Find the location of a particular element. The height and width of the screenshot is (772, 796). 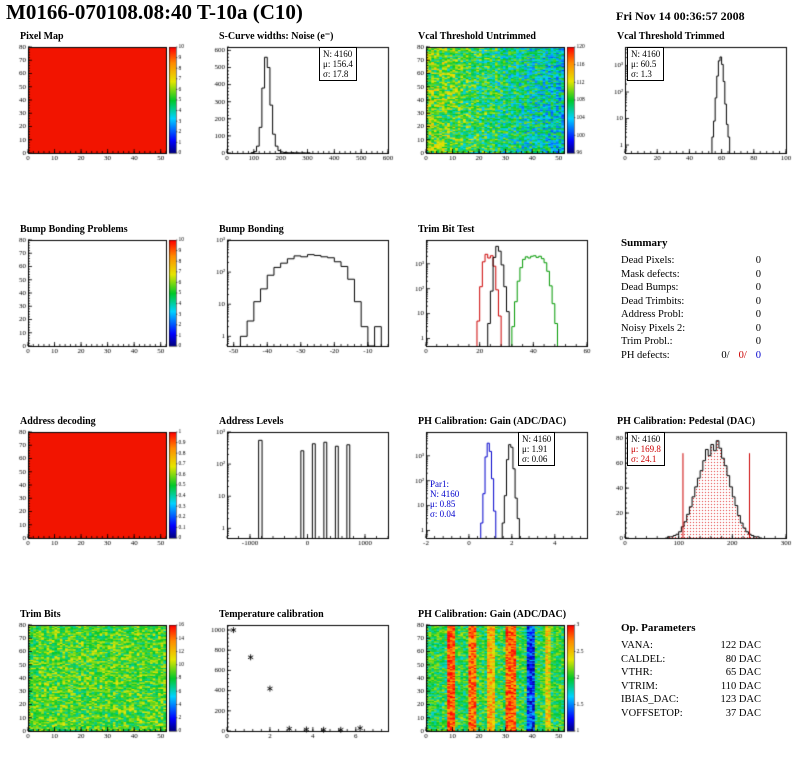

op-parameter-row: VTRIM: 110 DAC is located at coordinates (691, 687).